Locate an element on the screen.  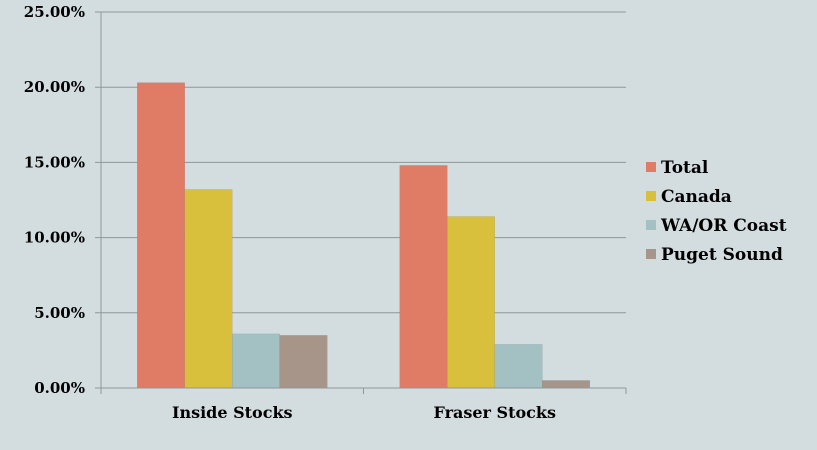
y-axis-tick-labels: 0.00% 5.00% 10.00% 15.00% 20.00% 25.00% is located at coordinates (54, 200).